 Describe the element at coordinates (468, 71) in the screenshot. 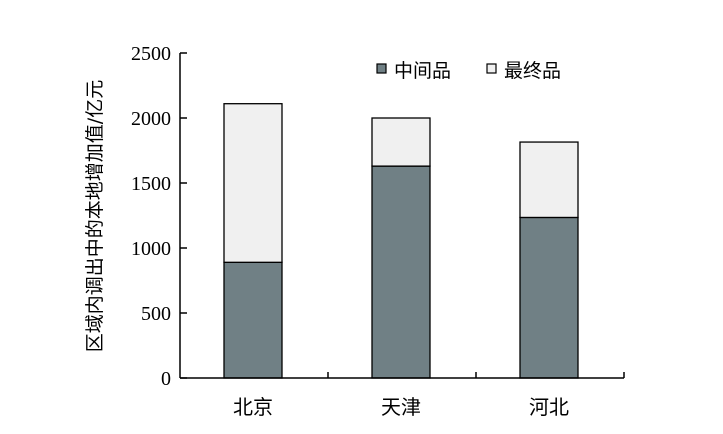

I see `legend: 中间品 最终品` at that location.